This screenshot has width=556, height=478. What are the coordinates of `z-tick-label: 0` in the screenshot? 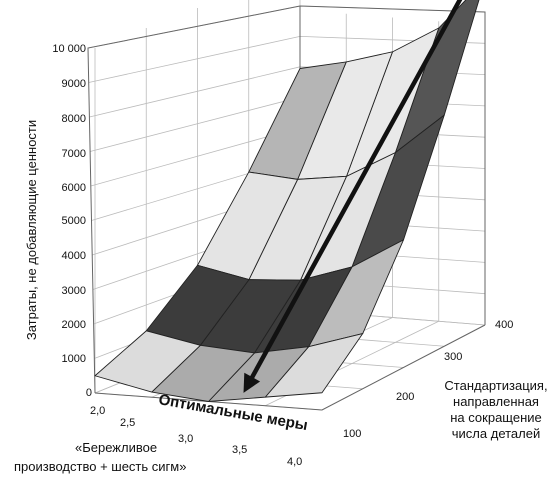 It's located at (89, 393).